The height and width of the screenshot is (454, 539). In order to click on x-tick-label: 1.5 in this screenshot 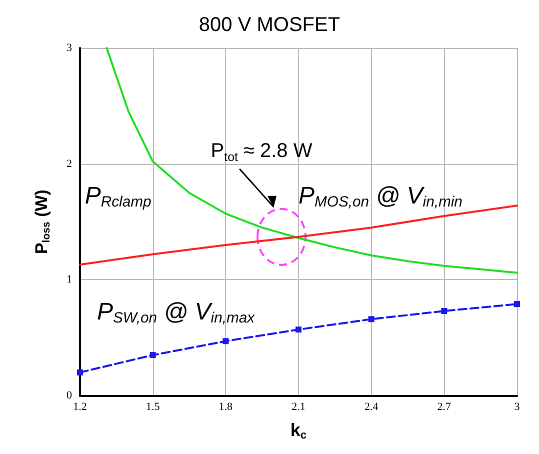, I will do `click(153, 407)`.